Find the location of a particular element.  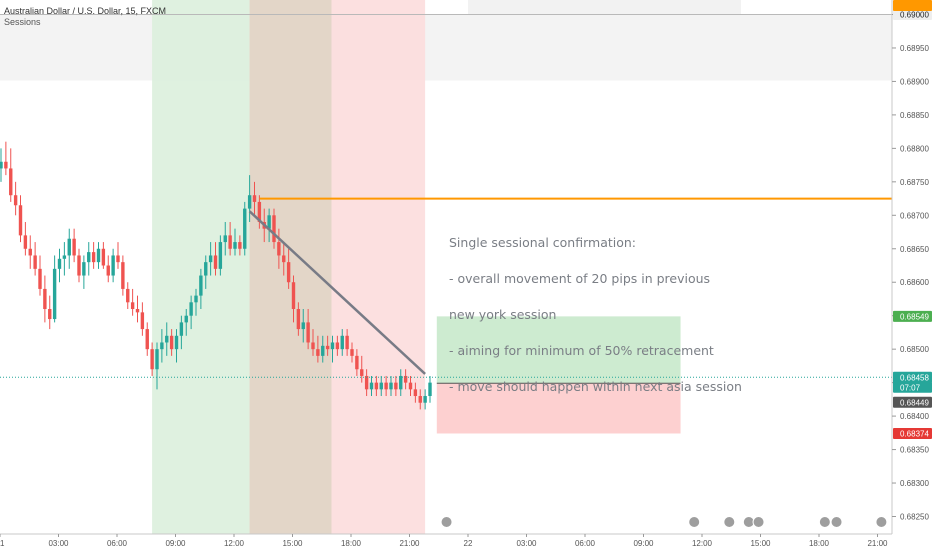

x-tick-label: 18:00 is located at coordinates (351, 543).